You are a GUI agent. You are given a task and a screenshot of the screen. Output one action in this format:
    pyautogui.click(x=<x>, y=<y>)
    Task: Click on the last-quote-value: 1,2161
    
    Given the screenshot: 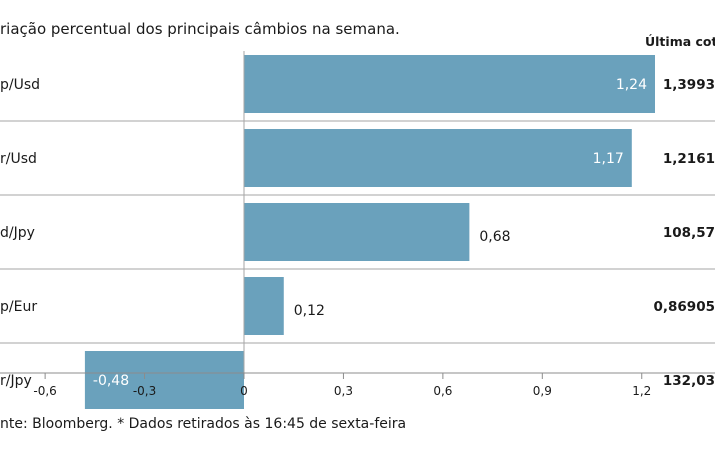 What is the action you would take?
    pyautogui.click(x=689, y=159)
    